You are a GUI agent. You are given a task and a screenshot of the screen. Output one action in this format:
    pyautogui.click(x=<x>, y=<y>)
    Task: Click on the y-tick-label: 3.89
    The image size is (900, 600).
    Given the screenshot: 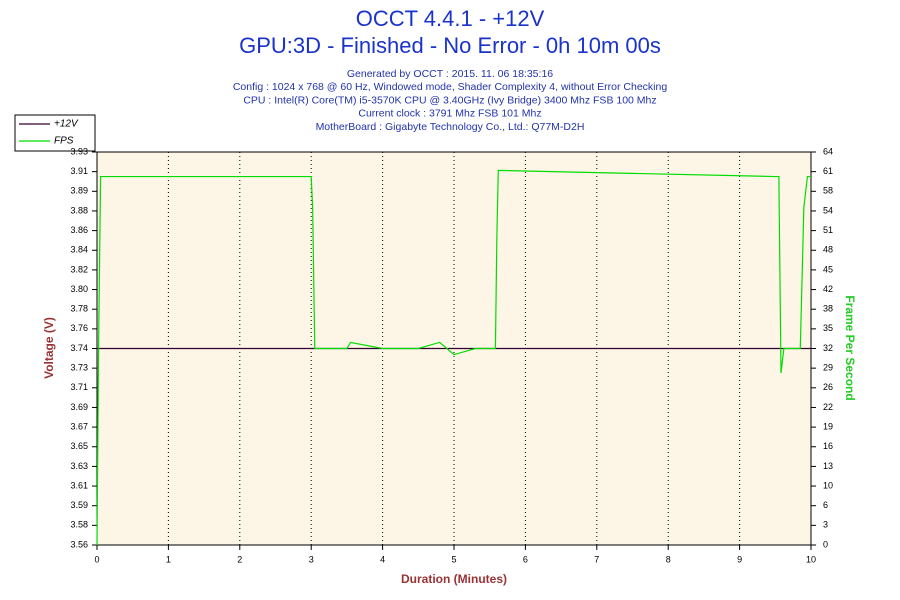 What is the action you would take?
    pyautogui.click(x=79, y=191)
    